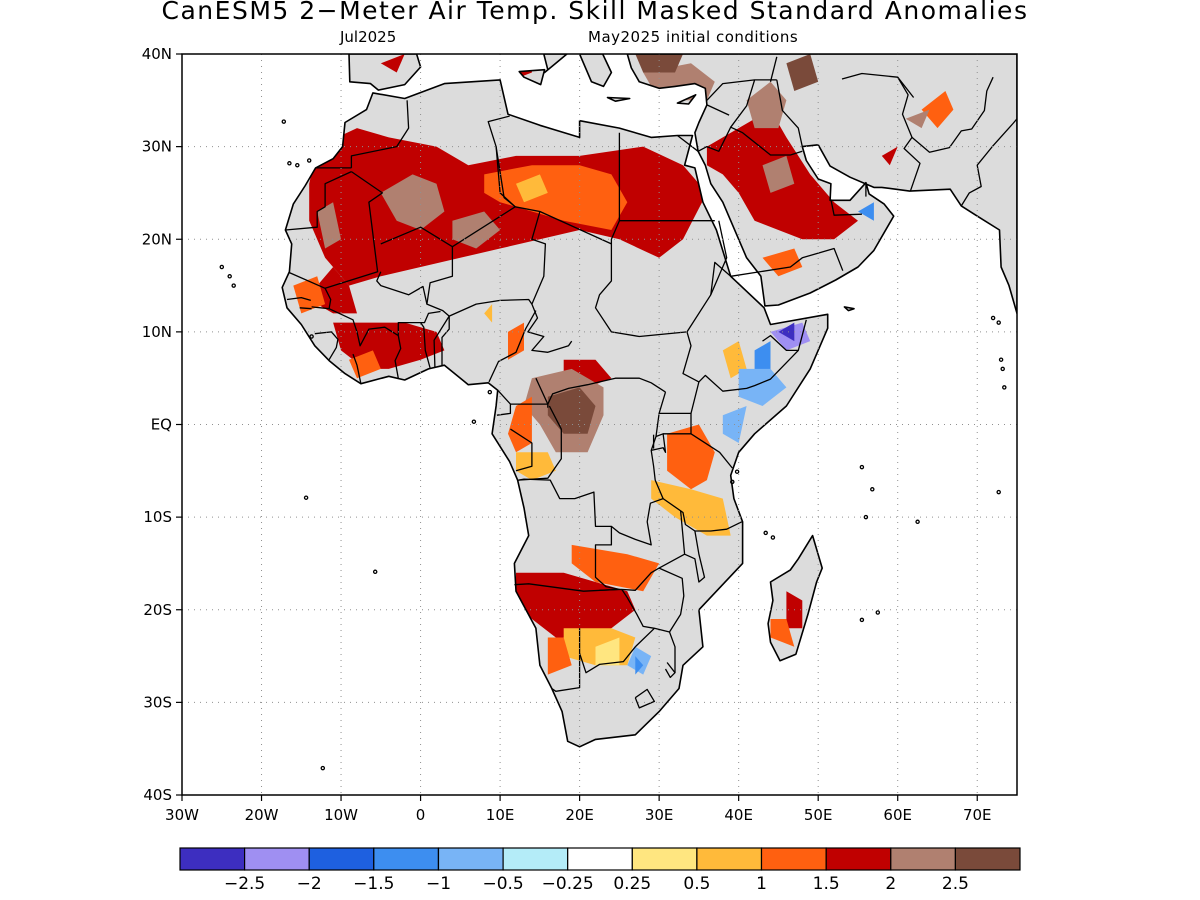 The image size is (1200, 900). What do you see at coordinates (373, 884) in the screenshot?
I see `colorbar-label: −1.5` at bounding box center [373, 884].